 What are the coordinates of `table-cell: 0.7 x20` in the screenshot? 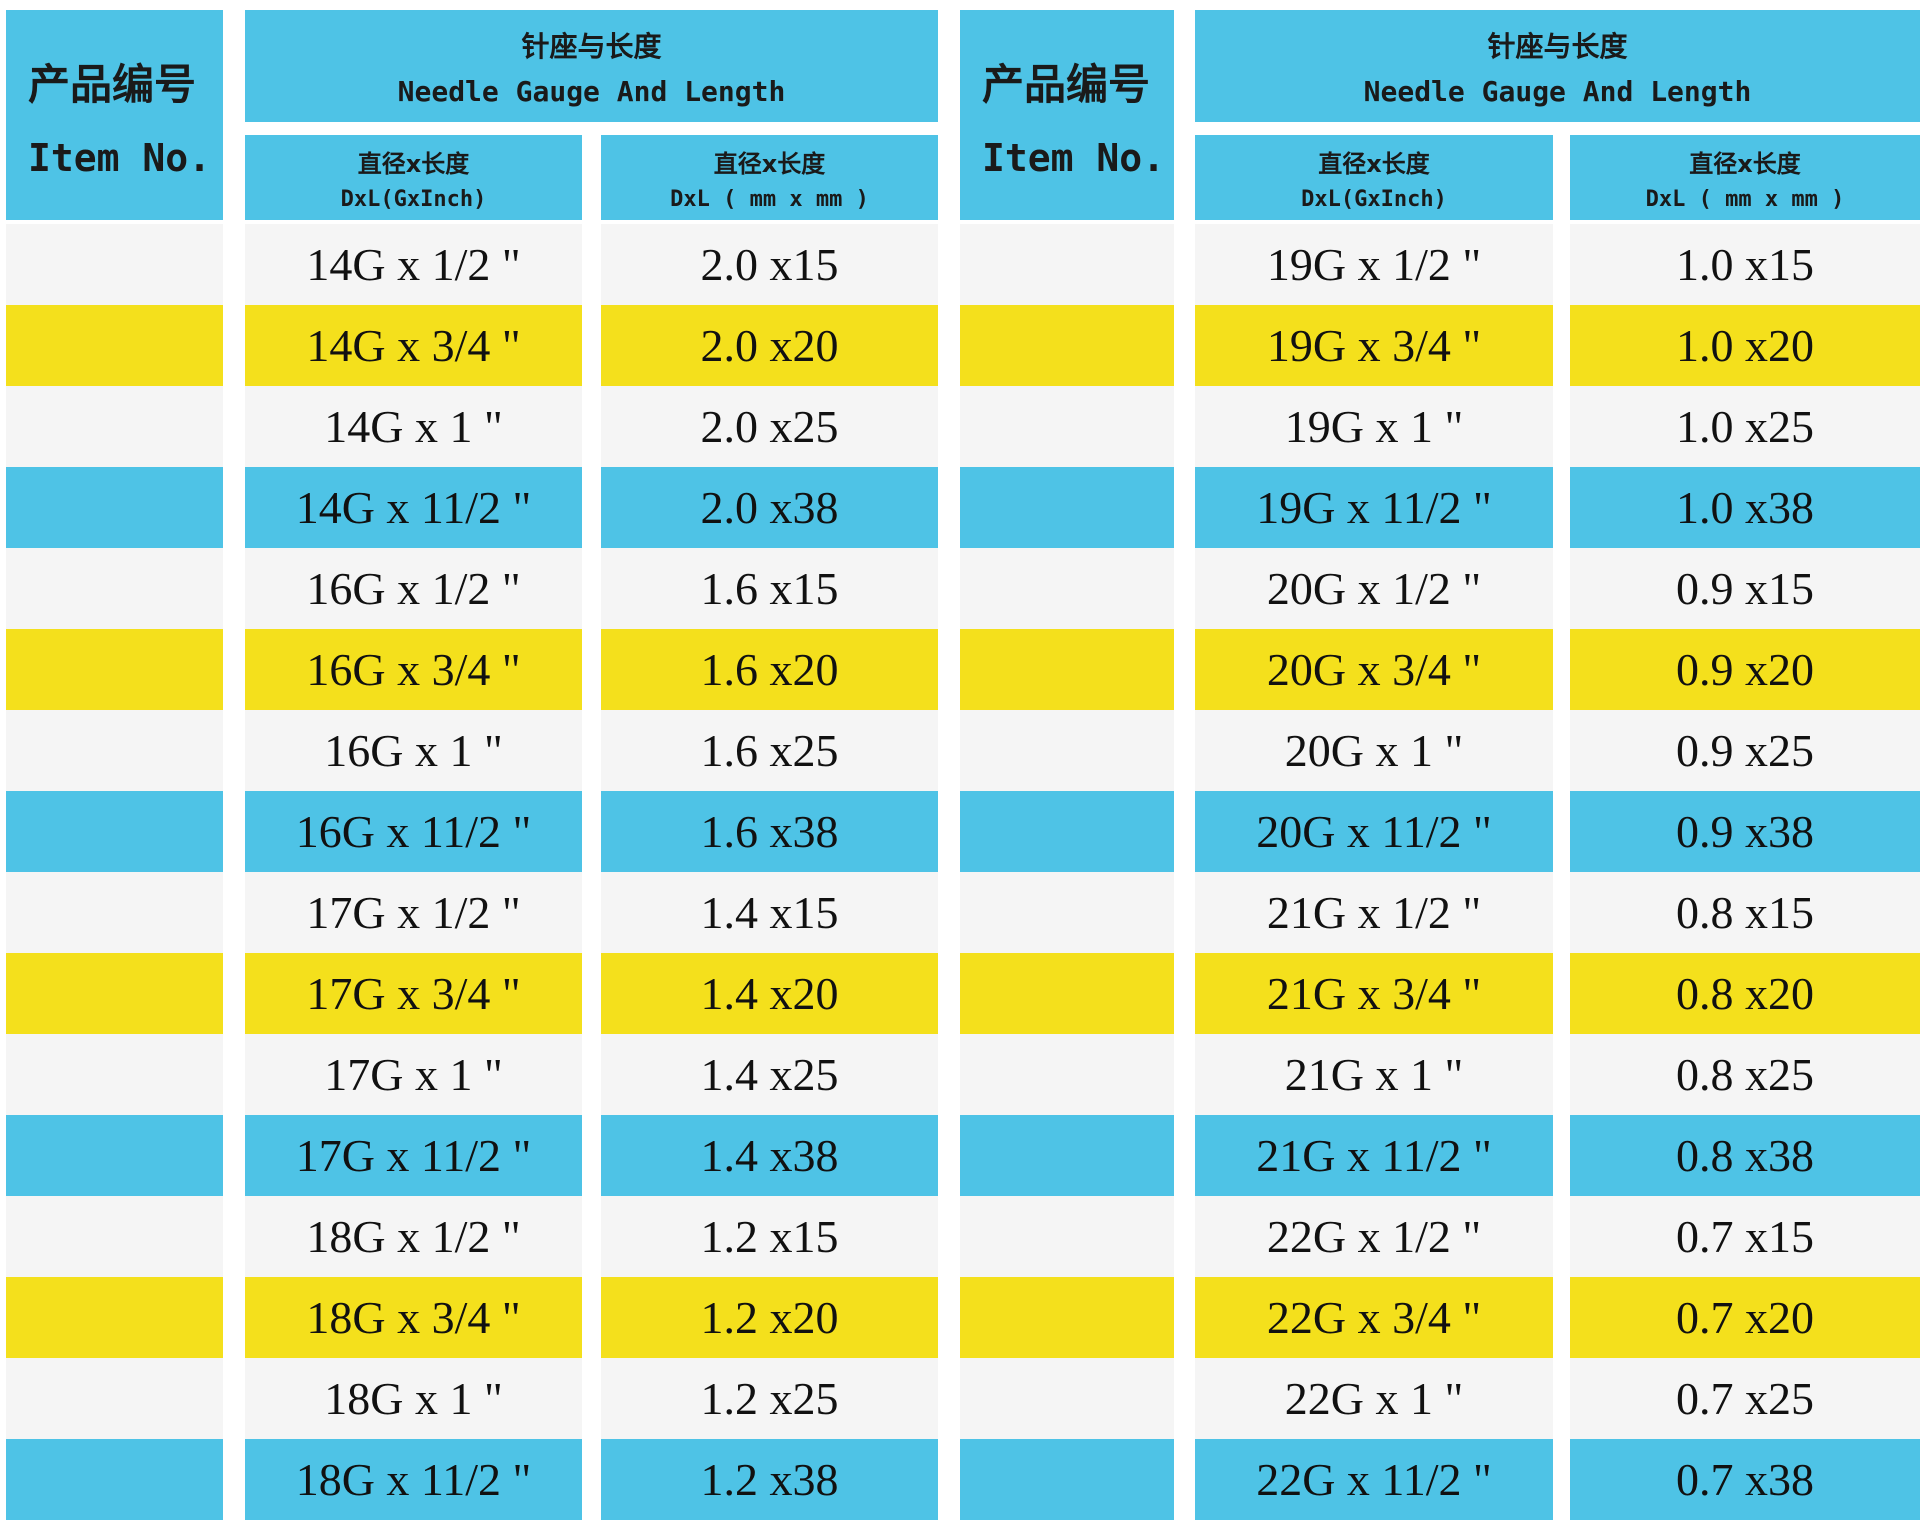 It's located at (1745, 1317).